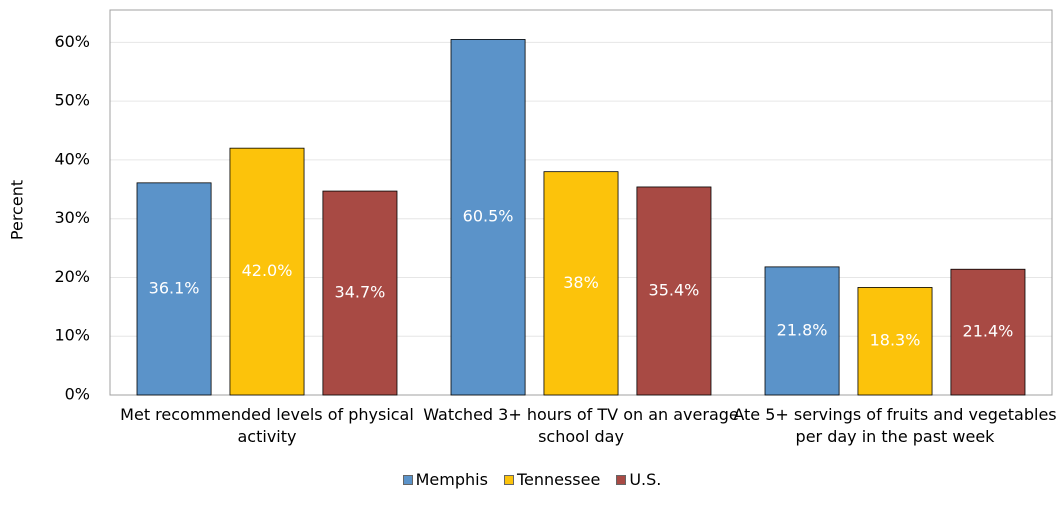 The width and height of the screenshot is (1064, 518). I want to click on y-tick-label: 10%, so click(72, 335).